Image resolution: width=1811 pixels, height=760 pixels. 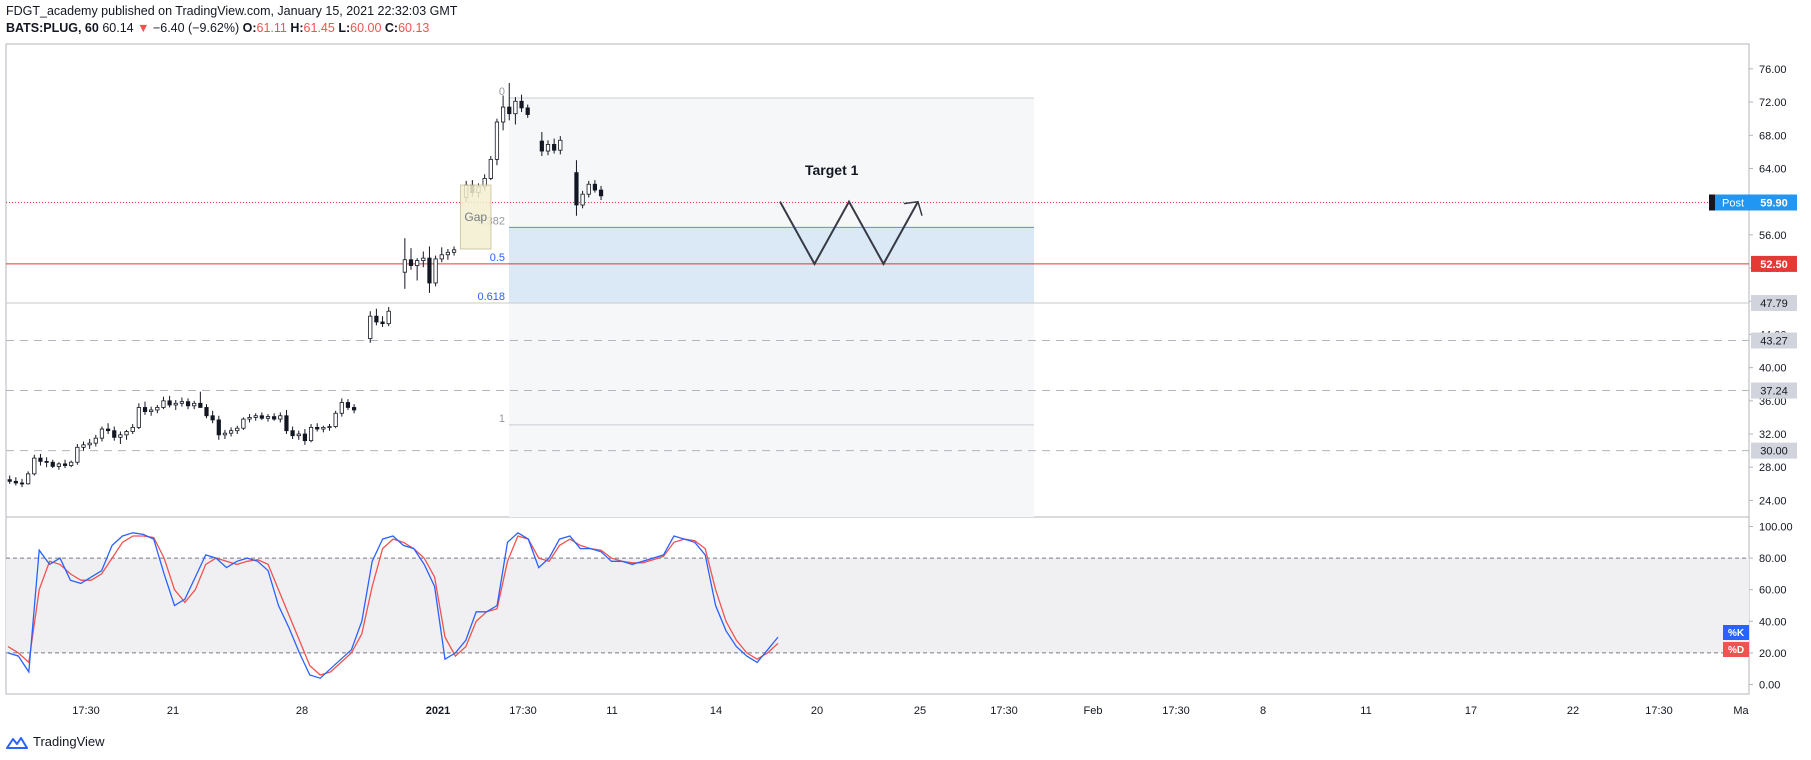 What do you see at coordinates (1774, 341) in the screenshot?
I see `level-price-label: 43.27` at bounding box center [1774, 341].